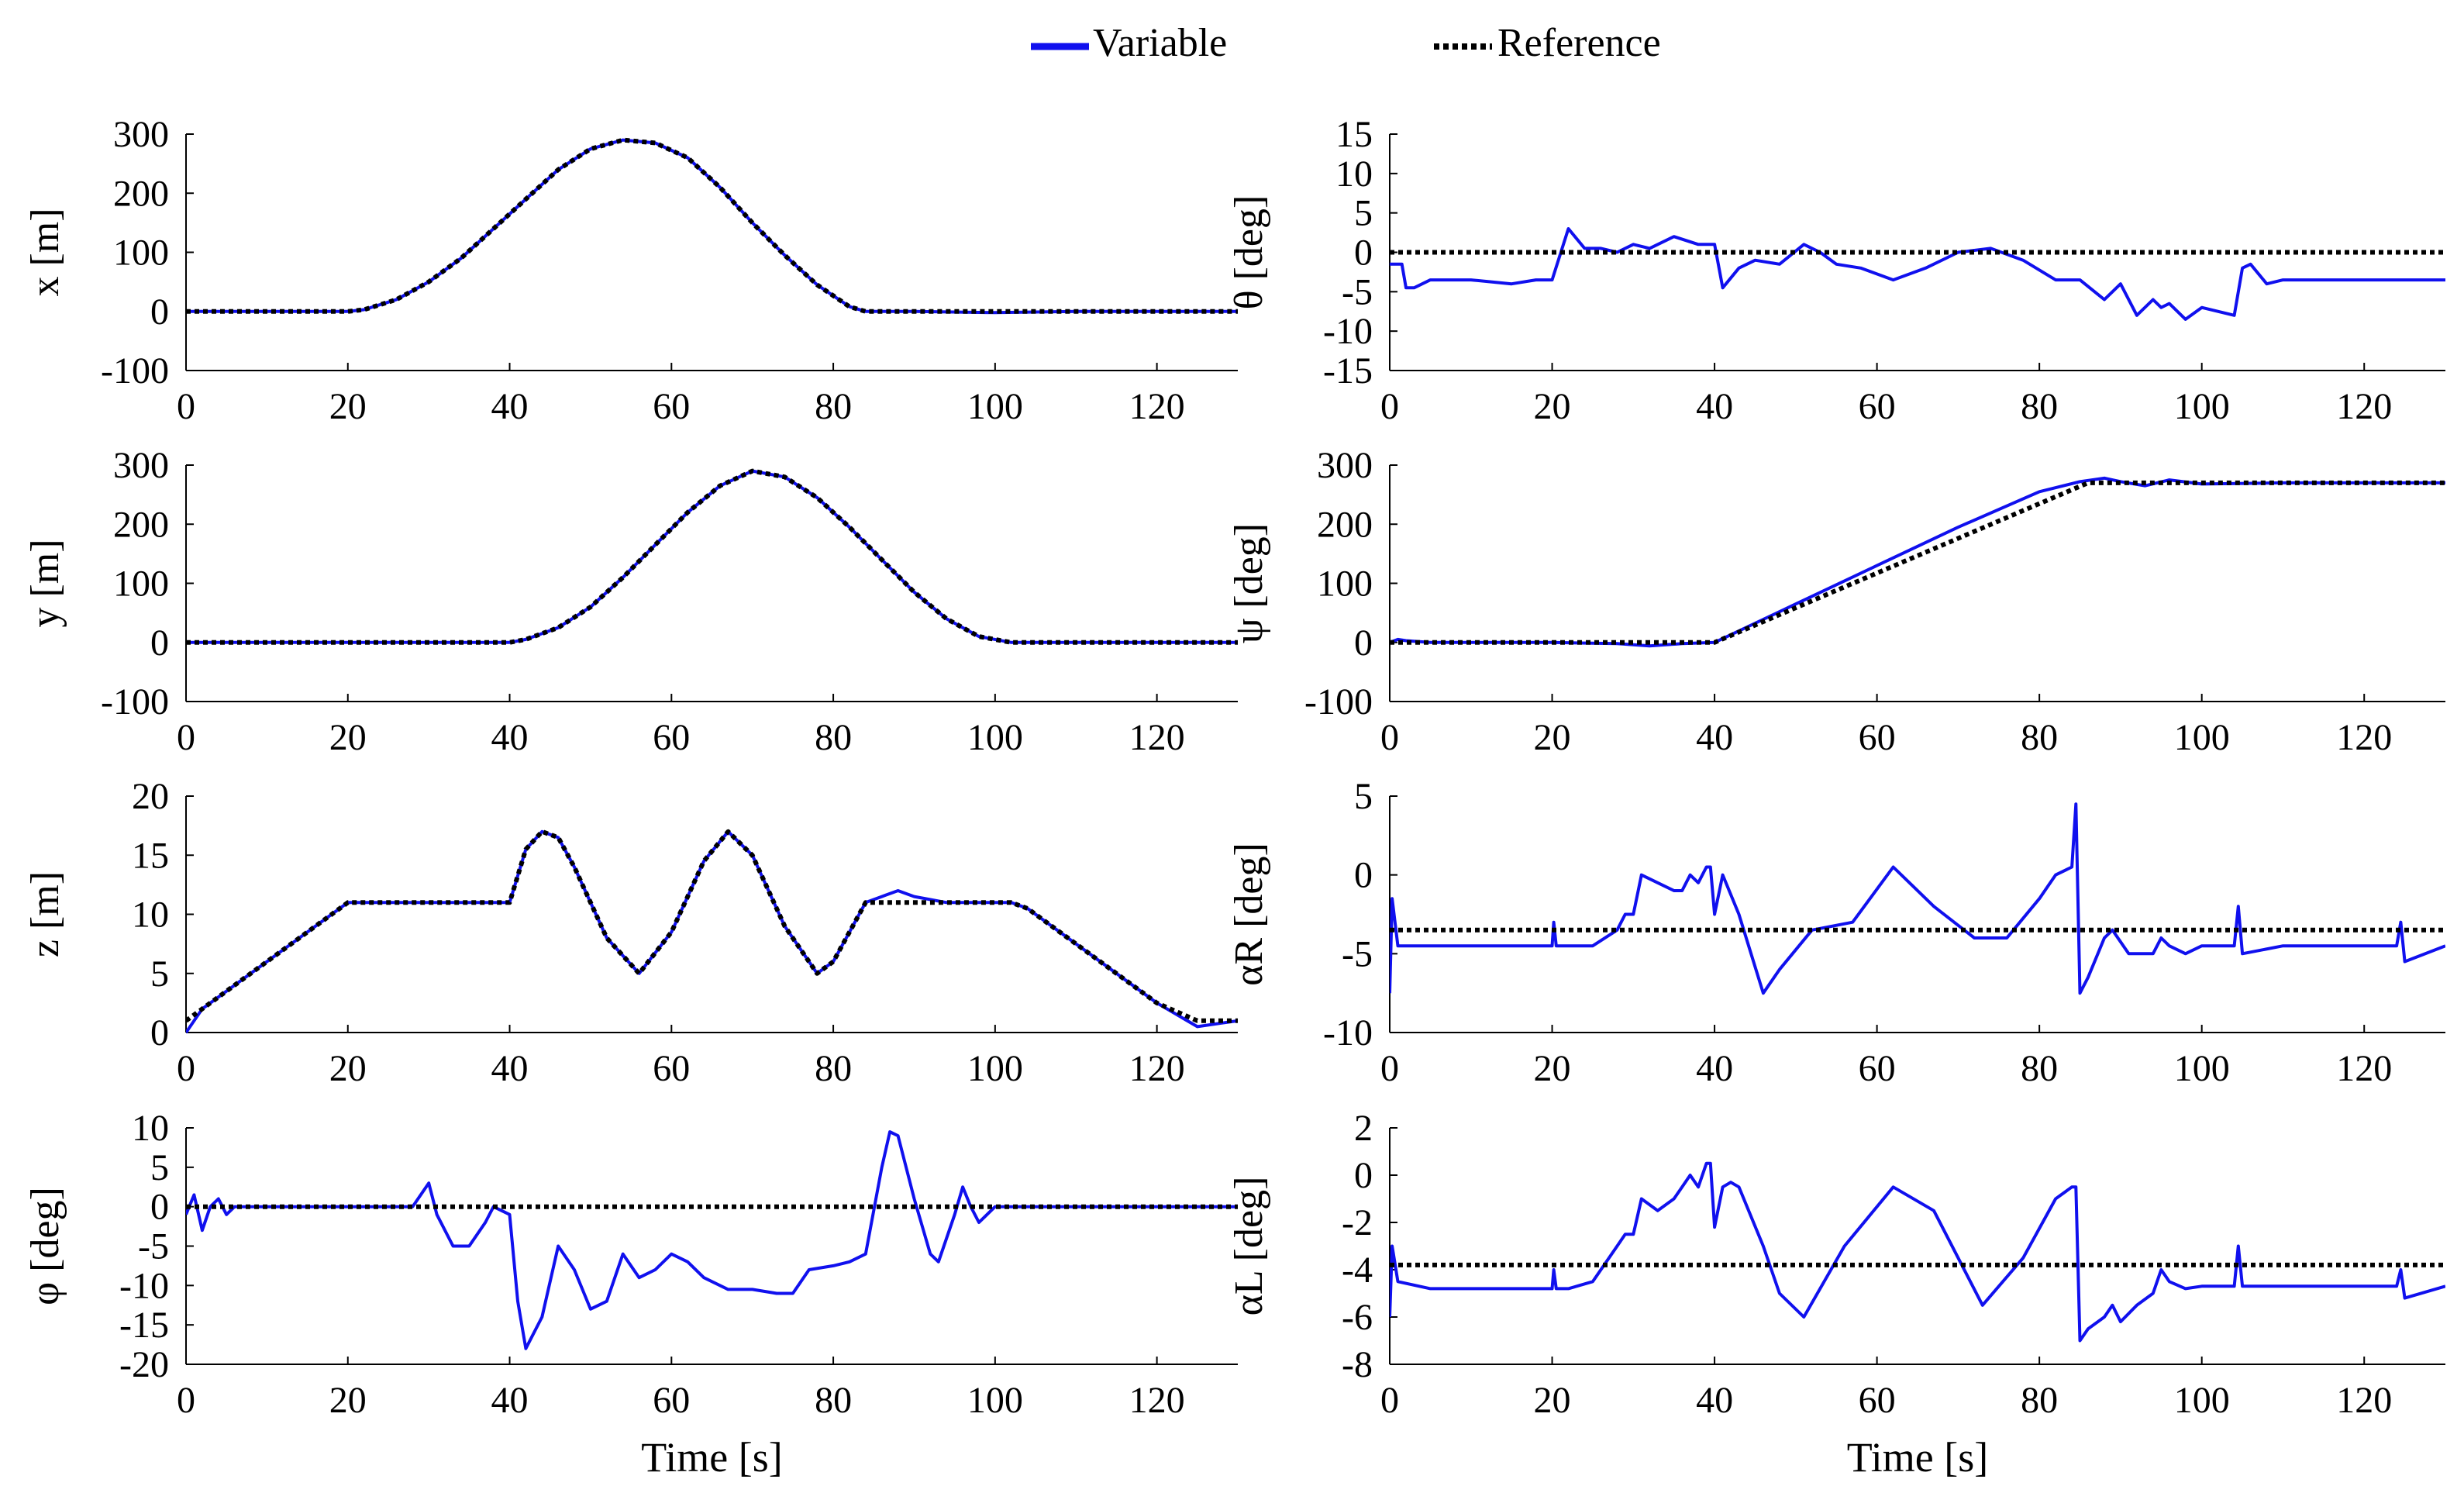  I want to click on x-axis-label: Time [s], so click(712, 1457).